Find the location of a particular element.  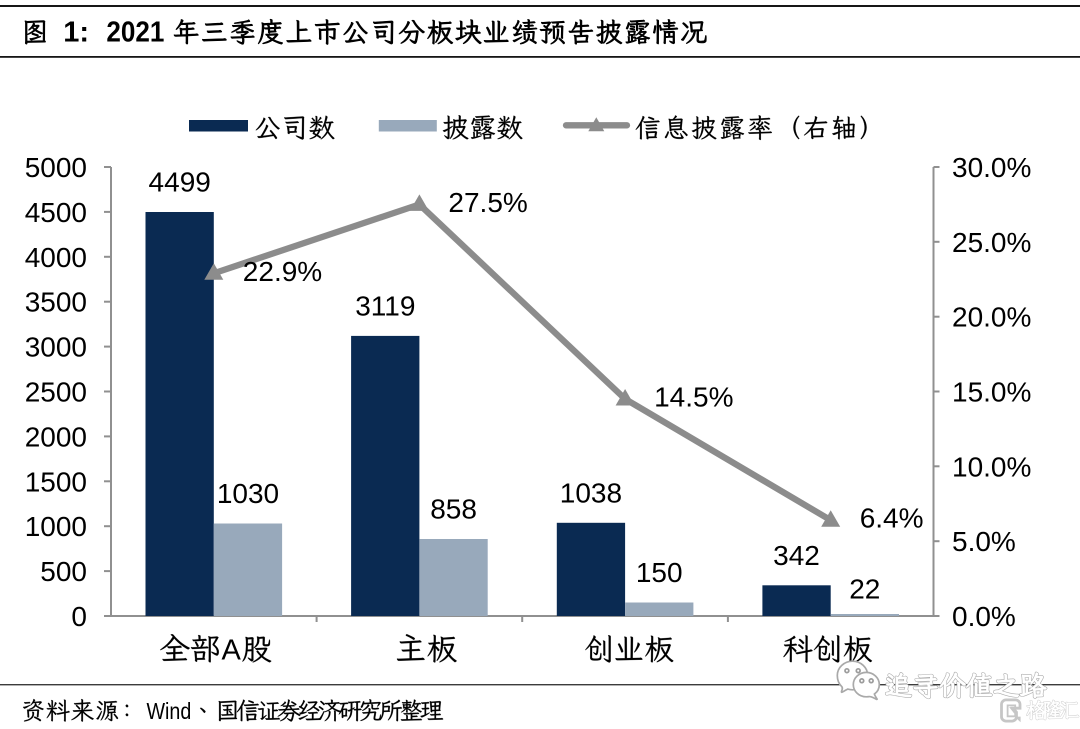

svg-text: 20.0% is located at coordinates (991, 317).